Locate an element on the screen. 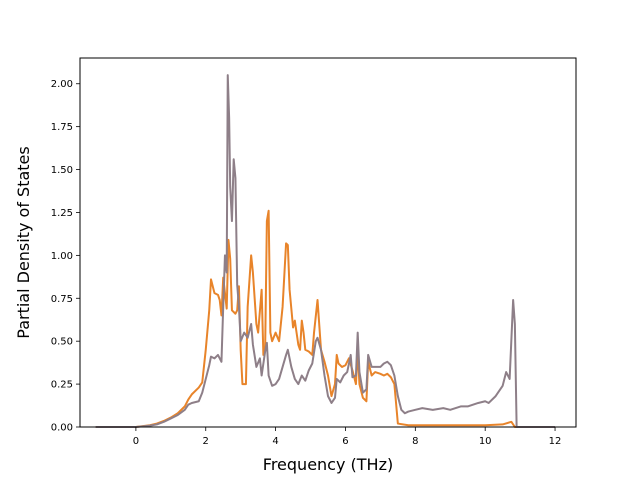  x-tick-label: 8 is located at coordinates (415, 441).